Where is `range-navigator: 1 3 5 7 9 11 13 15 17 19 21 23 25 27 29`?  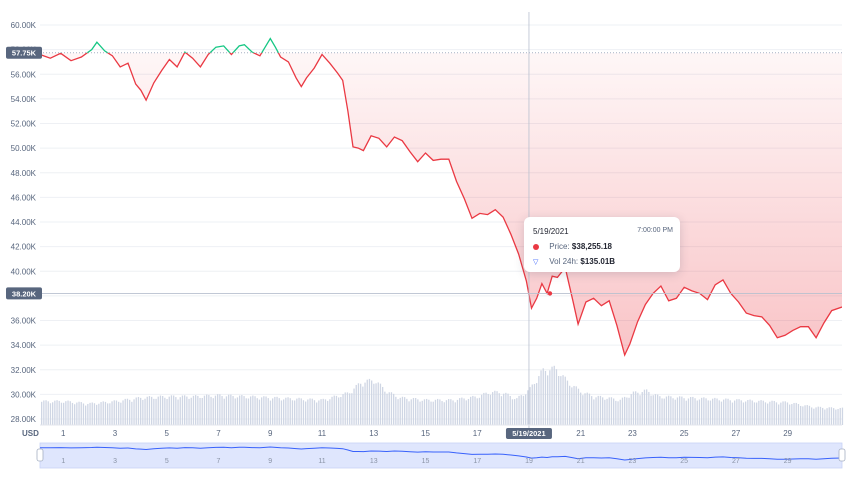
range-navigator: 1 3 5 7 9 11 13 15 17 19 21 23 25 27 29 is located at coordinates (441, 455).